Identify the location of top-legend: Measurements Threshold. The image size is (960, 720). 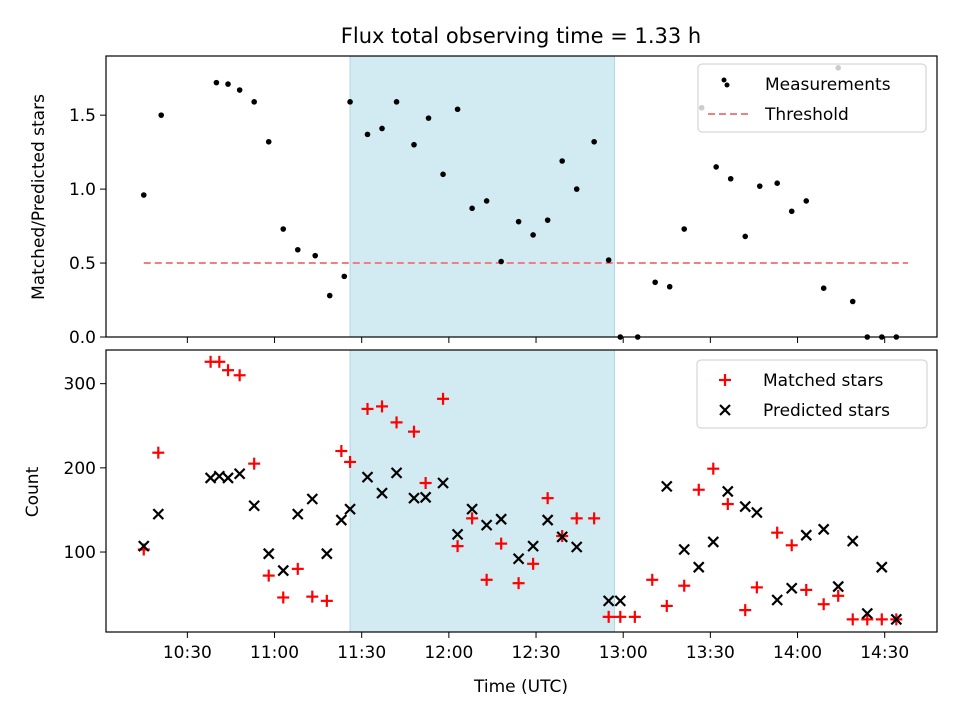
(812, 98).